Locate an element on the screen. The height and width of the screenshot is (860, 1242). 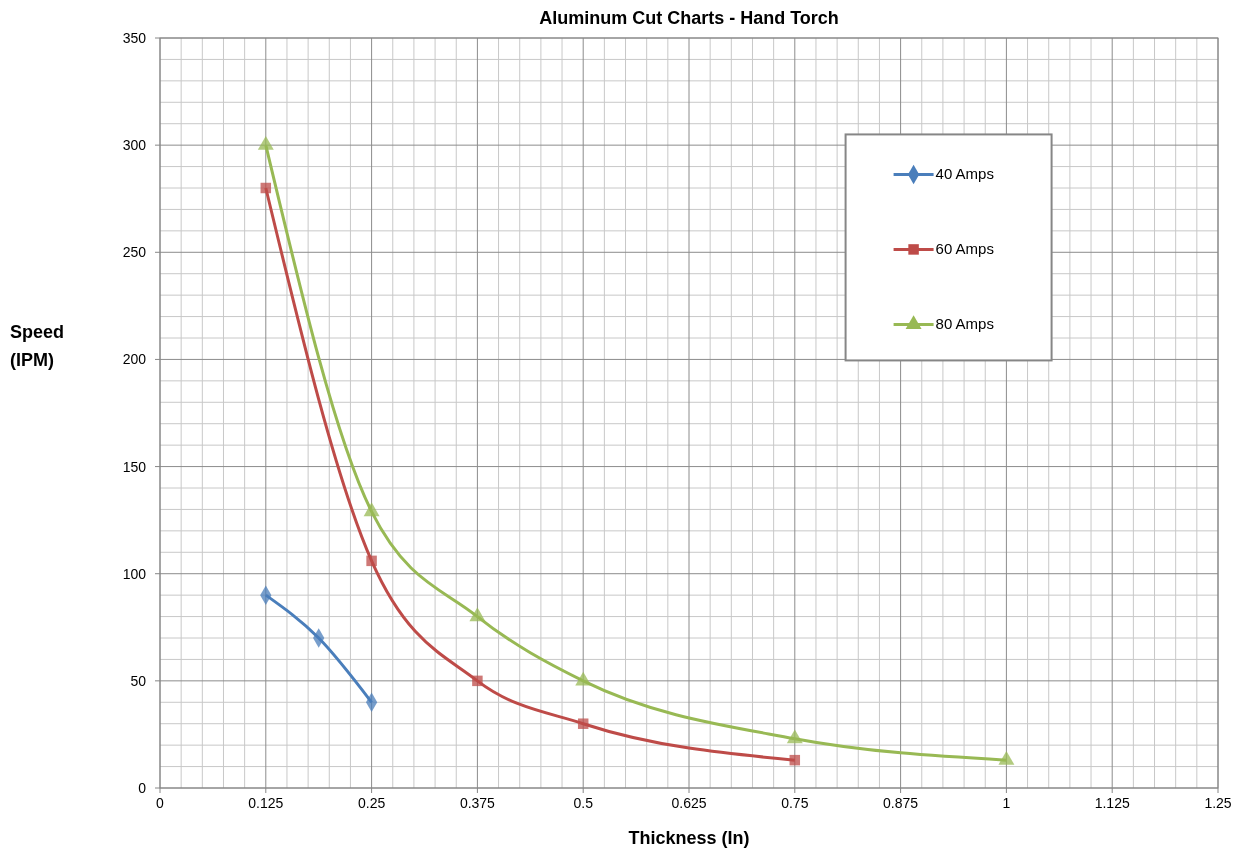
legend-label: 80 Amps is located at coordinates (964, 324).